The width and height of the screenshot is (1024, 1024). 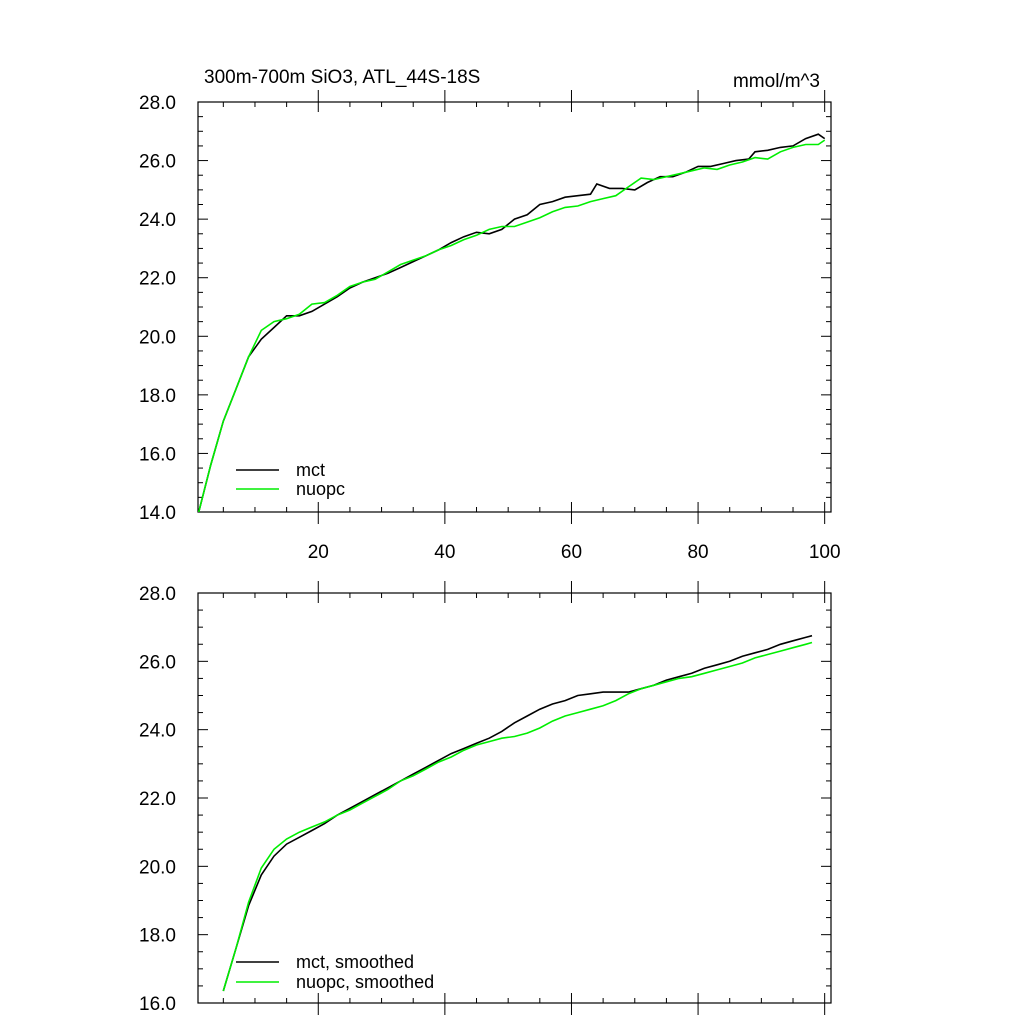 I want to click on x-tick-label: 60, so click(x=571, y=552).